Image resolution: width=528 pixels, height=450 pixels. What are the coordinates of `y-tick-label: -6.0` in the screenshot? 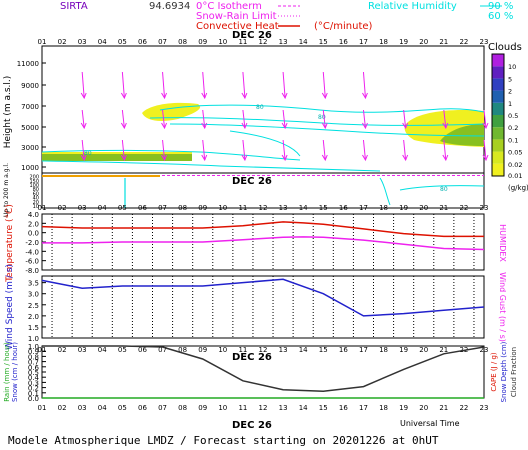 It's located at (32, 262).